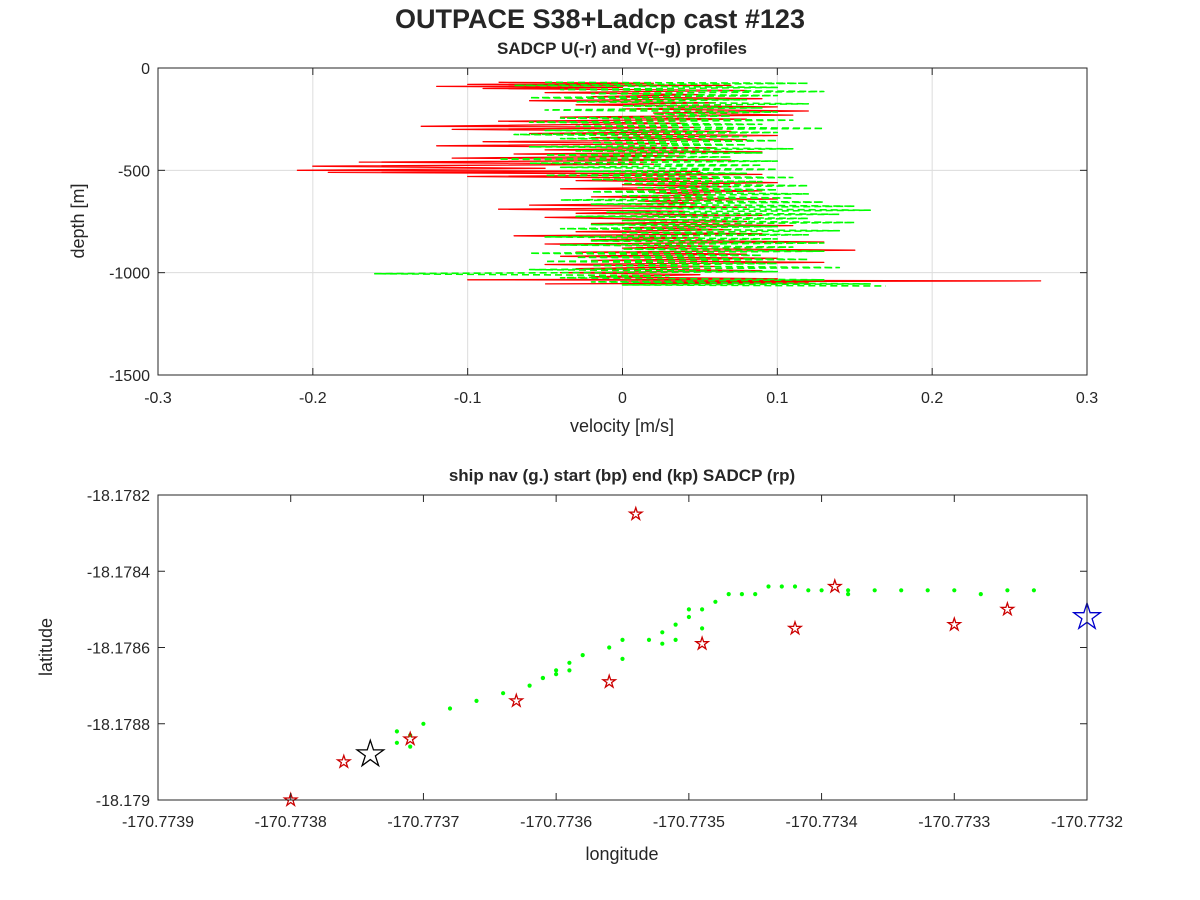 The image size is (1200, 900). Describe the element at coordinates (123, 801) in the screenshot. I see `nav-y-tick-label: -18.179` at that location.